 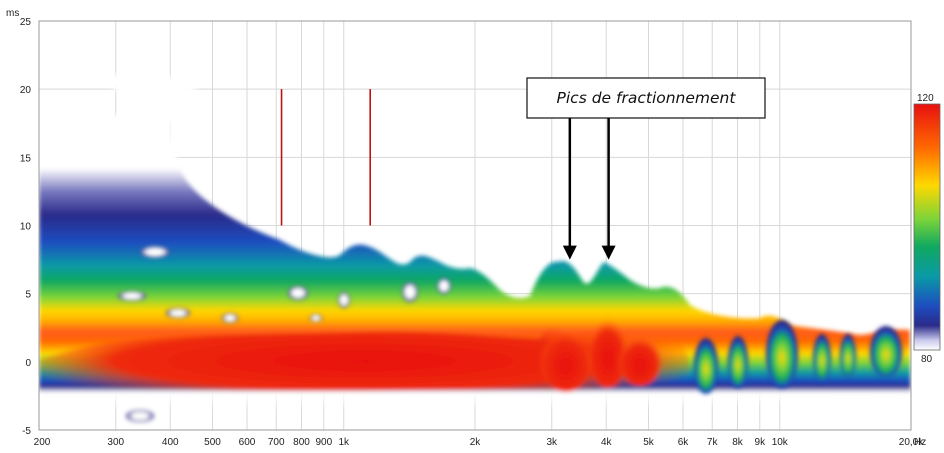 I want to click on annotation-box, so click(x=646, y=98).